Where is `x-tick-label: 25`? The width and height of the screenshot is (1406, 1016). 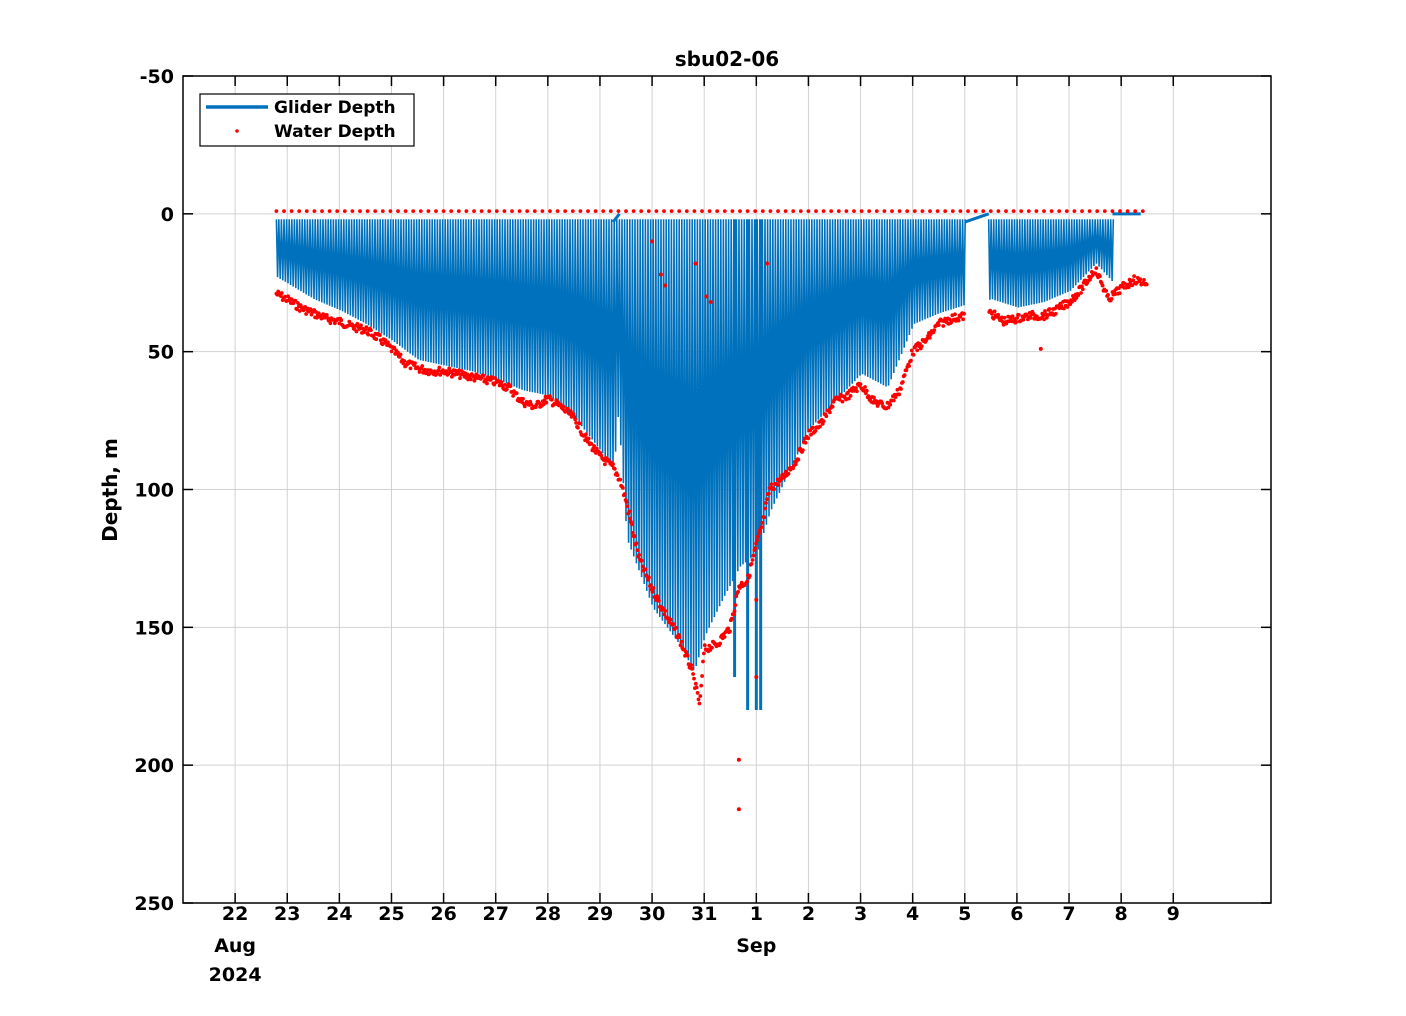
x-tick-label: 25 is located at coordinates (391, 914).